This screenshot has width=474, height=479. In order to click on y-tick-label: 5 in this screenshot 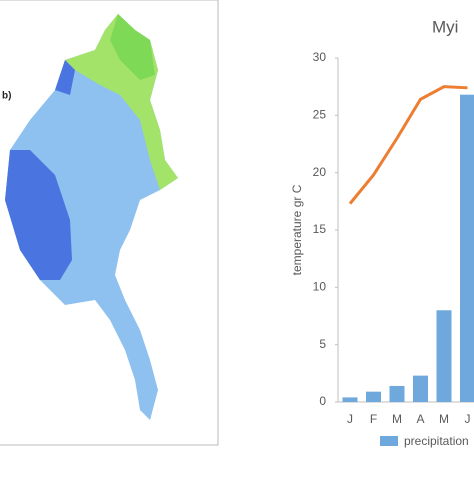, I will do `click(322, 344)`.